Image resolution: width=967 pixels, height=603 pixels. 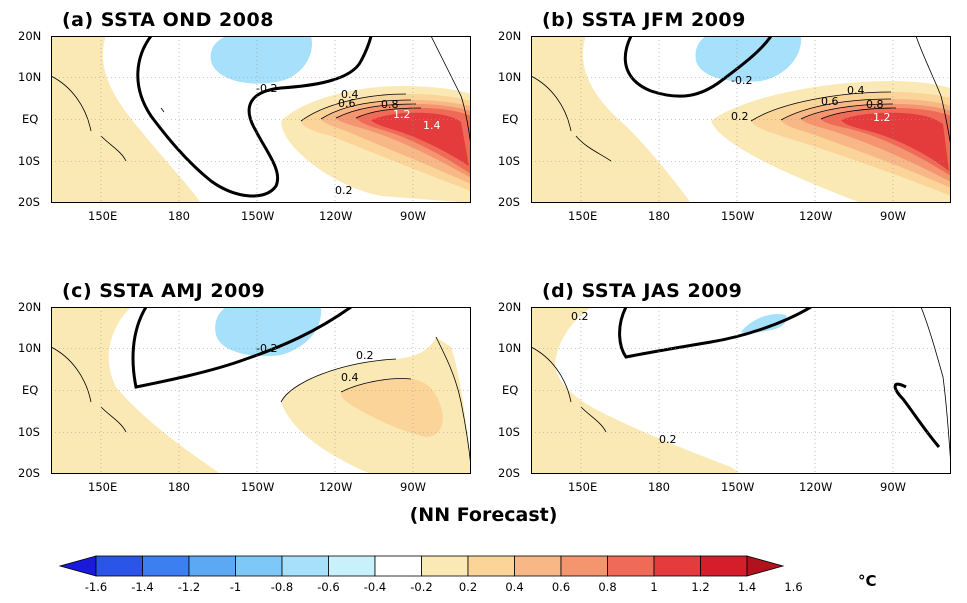 I want to click on colorbar-left-arrow, so click(x=77, y=566).